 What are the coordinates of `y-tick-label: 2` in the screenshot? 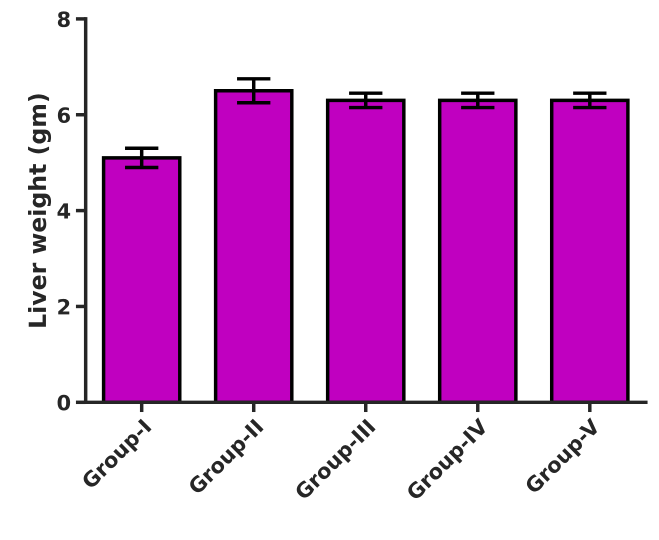 It's located at (64, 306).